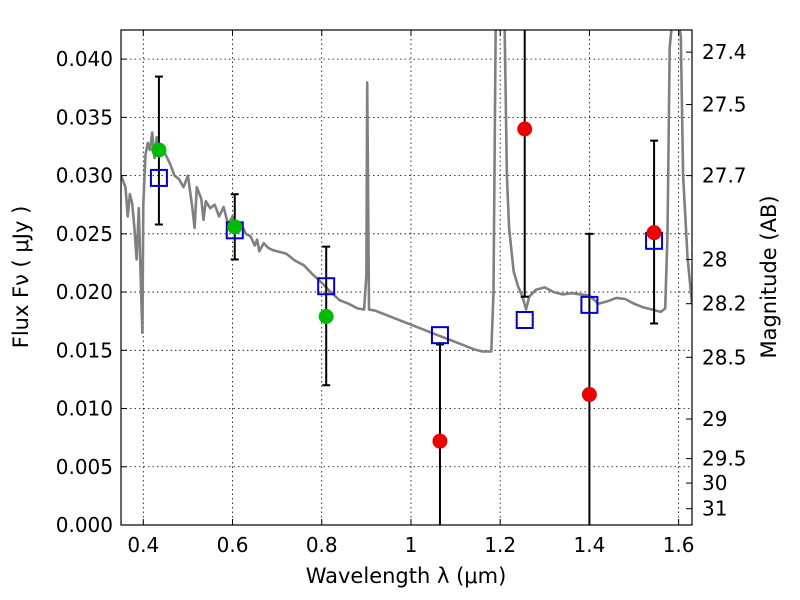  What do you see at coordinates (322, 545) in the screenshot?
I see `x-tick-label: 0.8` at bounding box center [322, 545].